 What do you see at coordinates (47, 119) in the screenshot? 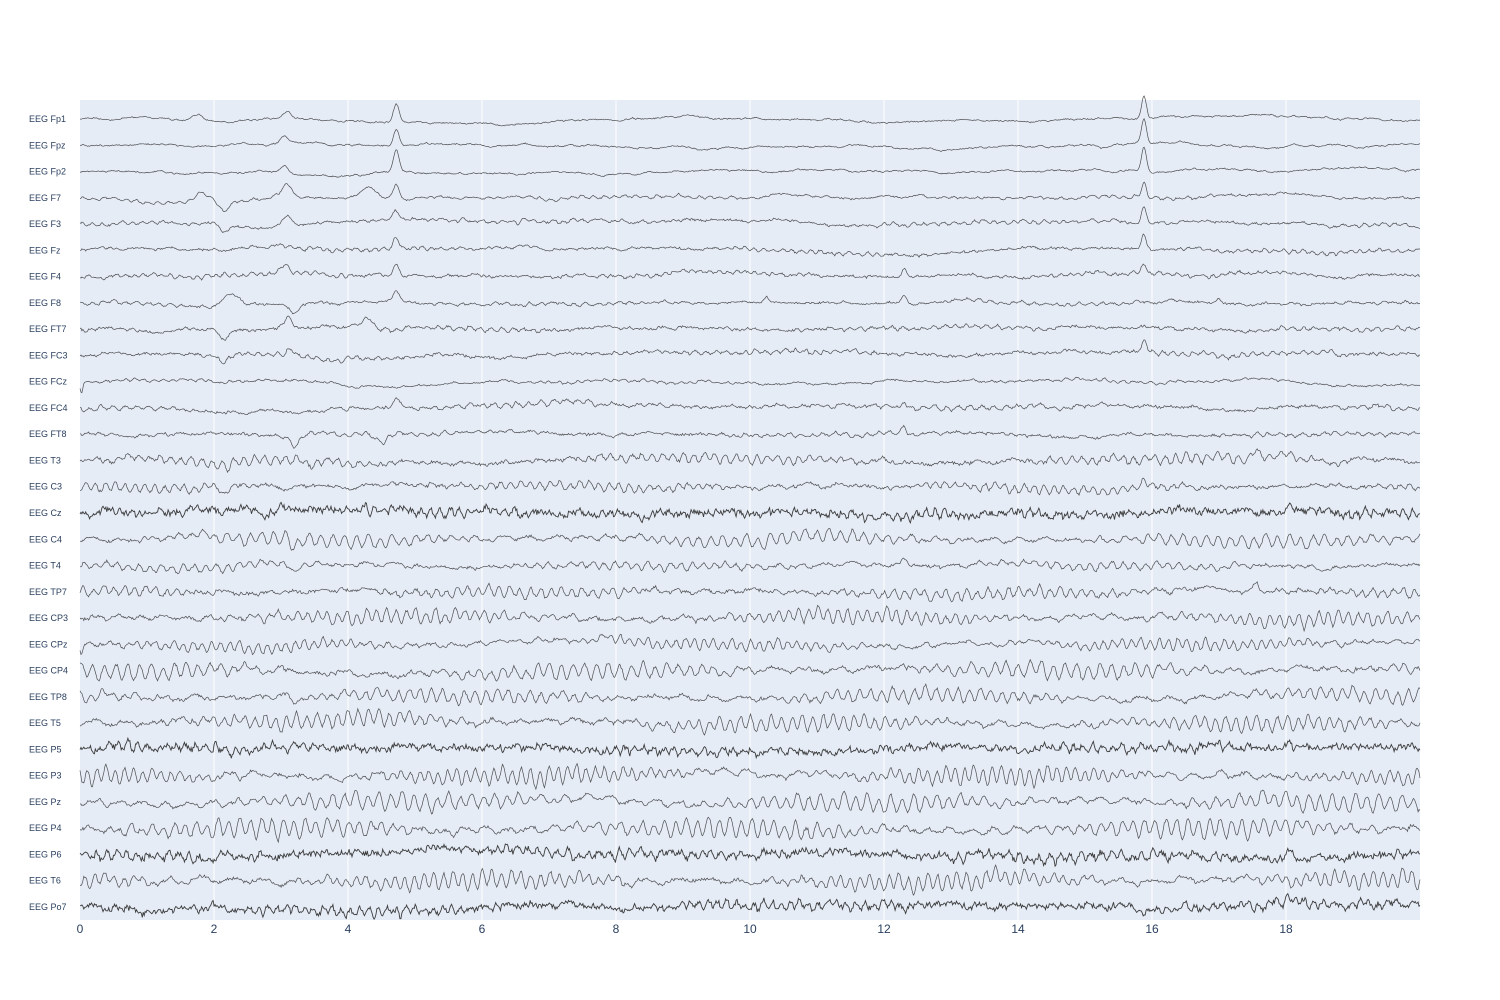
I see `channel-label: EEG Fp1` at bounding box center [47, 119].